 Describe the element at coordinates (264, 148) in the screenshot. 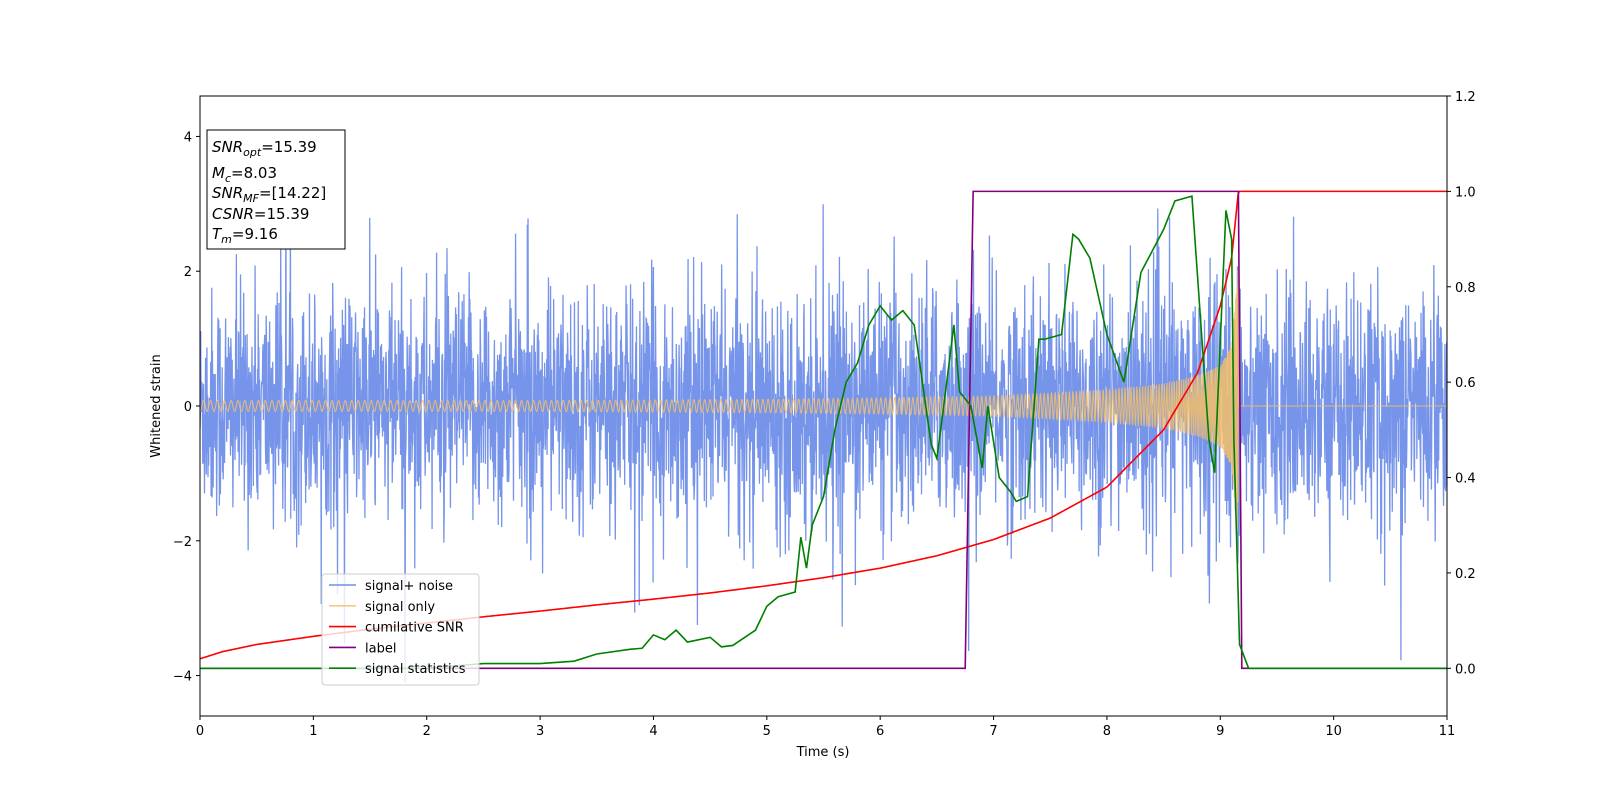

I see `info-snr-opt: SNRopt=15.39` at that location.